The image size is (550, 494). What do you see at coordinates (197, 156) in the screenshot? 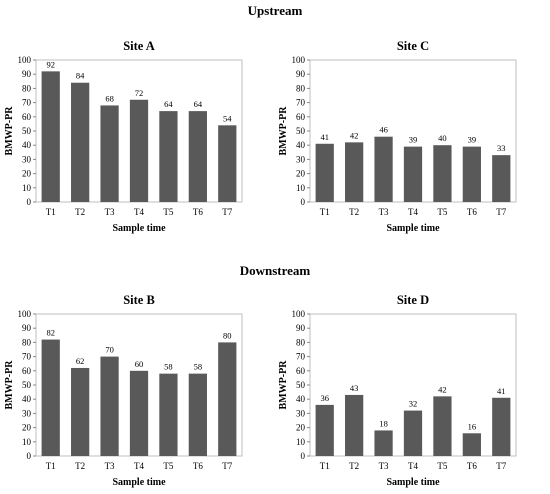
I see `bar-t6` at bounding box center [197, 156].